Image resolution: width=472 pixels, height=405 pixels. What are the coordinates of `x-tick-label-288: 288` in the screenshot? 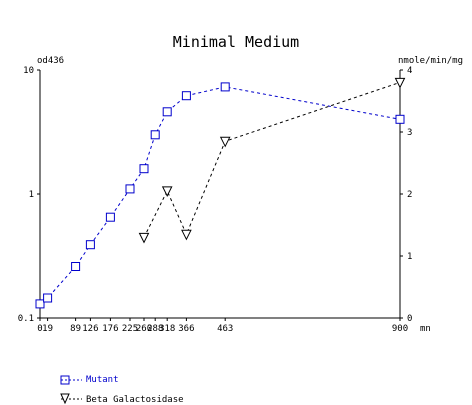 It's located at (155, 329).